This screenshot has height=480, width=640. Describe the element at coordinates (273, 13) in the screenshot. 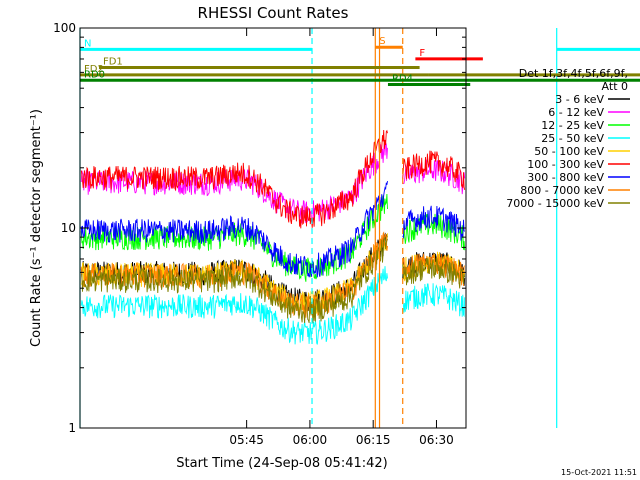

I see `chart-title: RHESSI Count Rates` at that location.